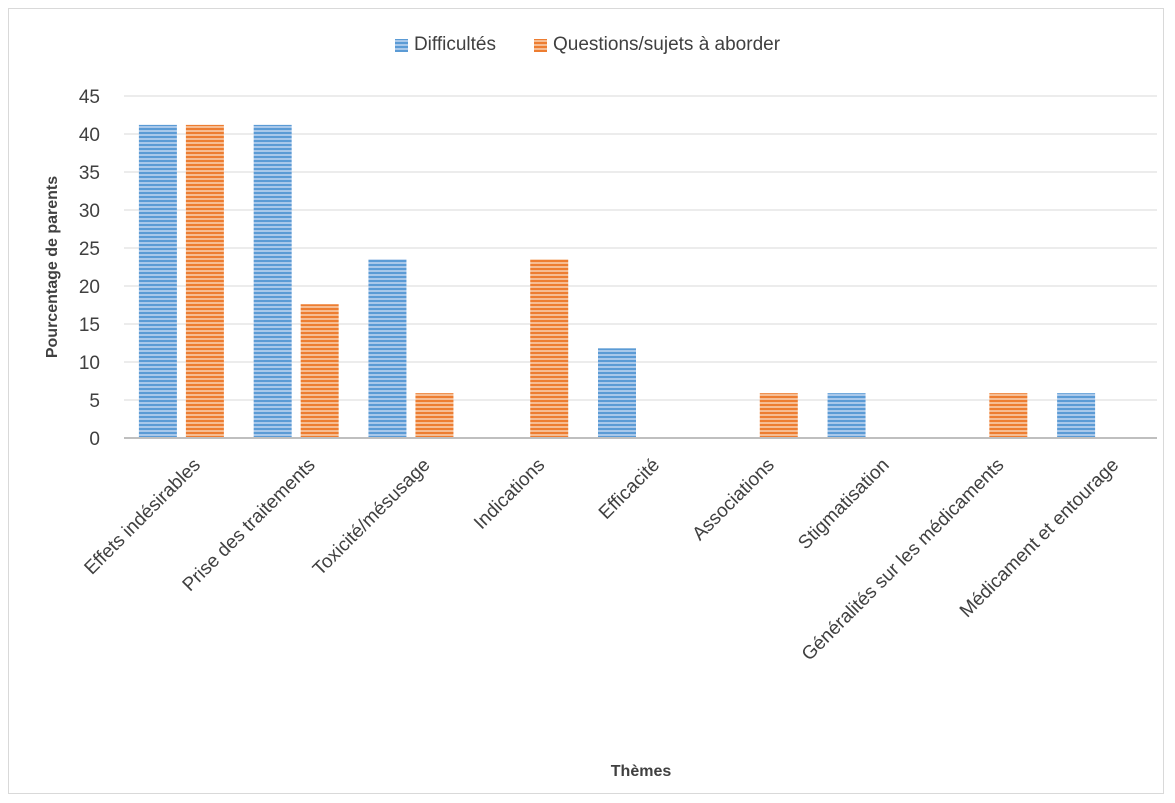 The height and width of the screenshot is (803, 1175). Describe the element at coordinates (89, 97) in the screenshot. I see `y-tick-label: 45` at that location.